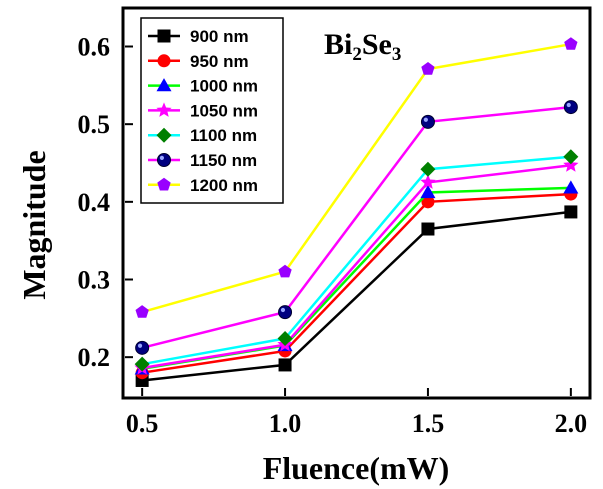 The image size is (603, 489). What do you see at coordinates (224, 185) in the screenshot?
I see `legend-label-1200-nm: 1200 nm` at bounding box center [224, 185].